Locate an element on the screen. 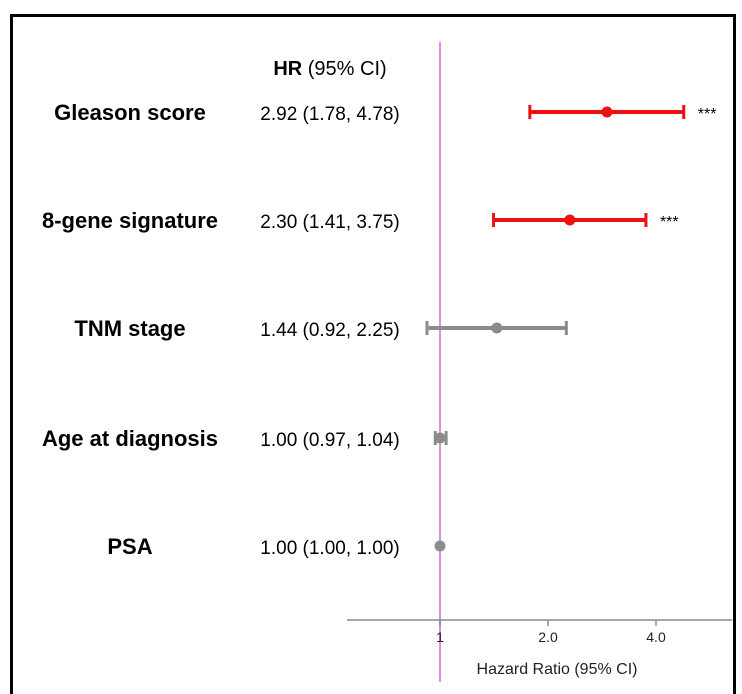 Image resolution: width=742 pixels, height=694 pixels. x-tick-label: 4.0 is located at coordinates (656, 637).